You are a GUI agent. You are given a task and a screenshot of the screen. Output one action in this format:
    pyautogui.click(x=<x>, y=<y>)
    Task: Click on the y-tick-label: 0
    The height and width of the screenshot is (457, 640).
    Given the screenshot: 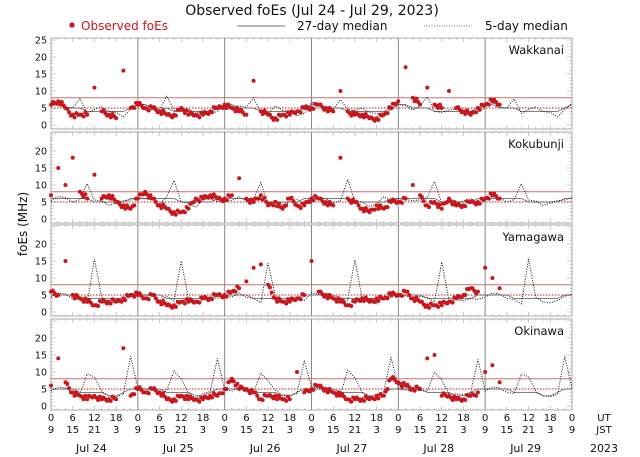 What is the action you would take?
    pyautogui.click(x=44, y=126)
    